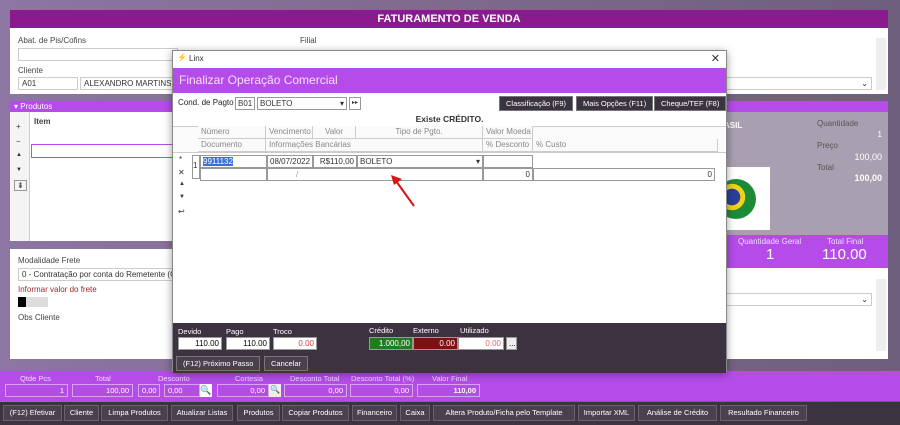 The image size is (900, 425). I want to click on qtde-value: 1, so click(36, 390).